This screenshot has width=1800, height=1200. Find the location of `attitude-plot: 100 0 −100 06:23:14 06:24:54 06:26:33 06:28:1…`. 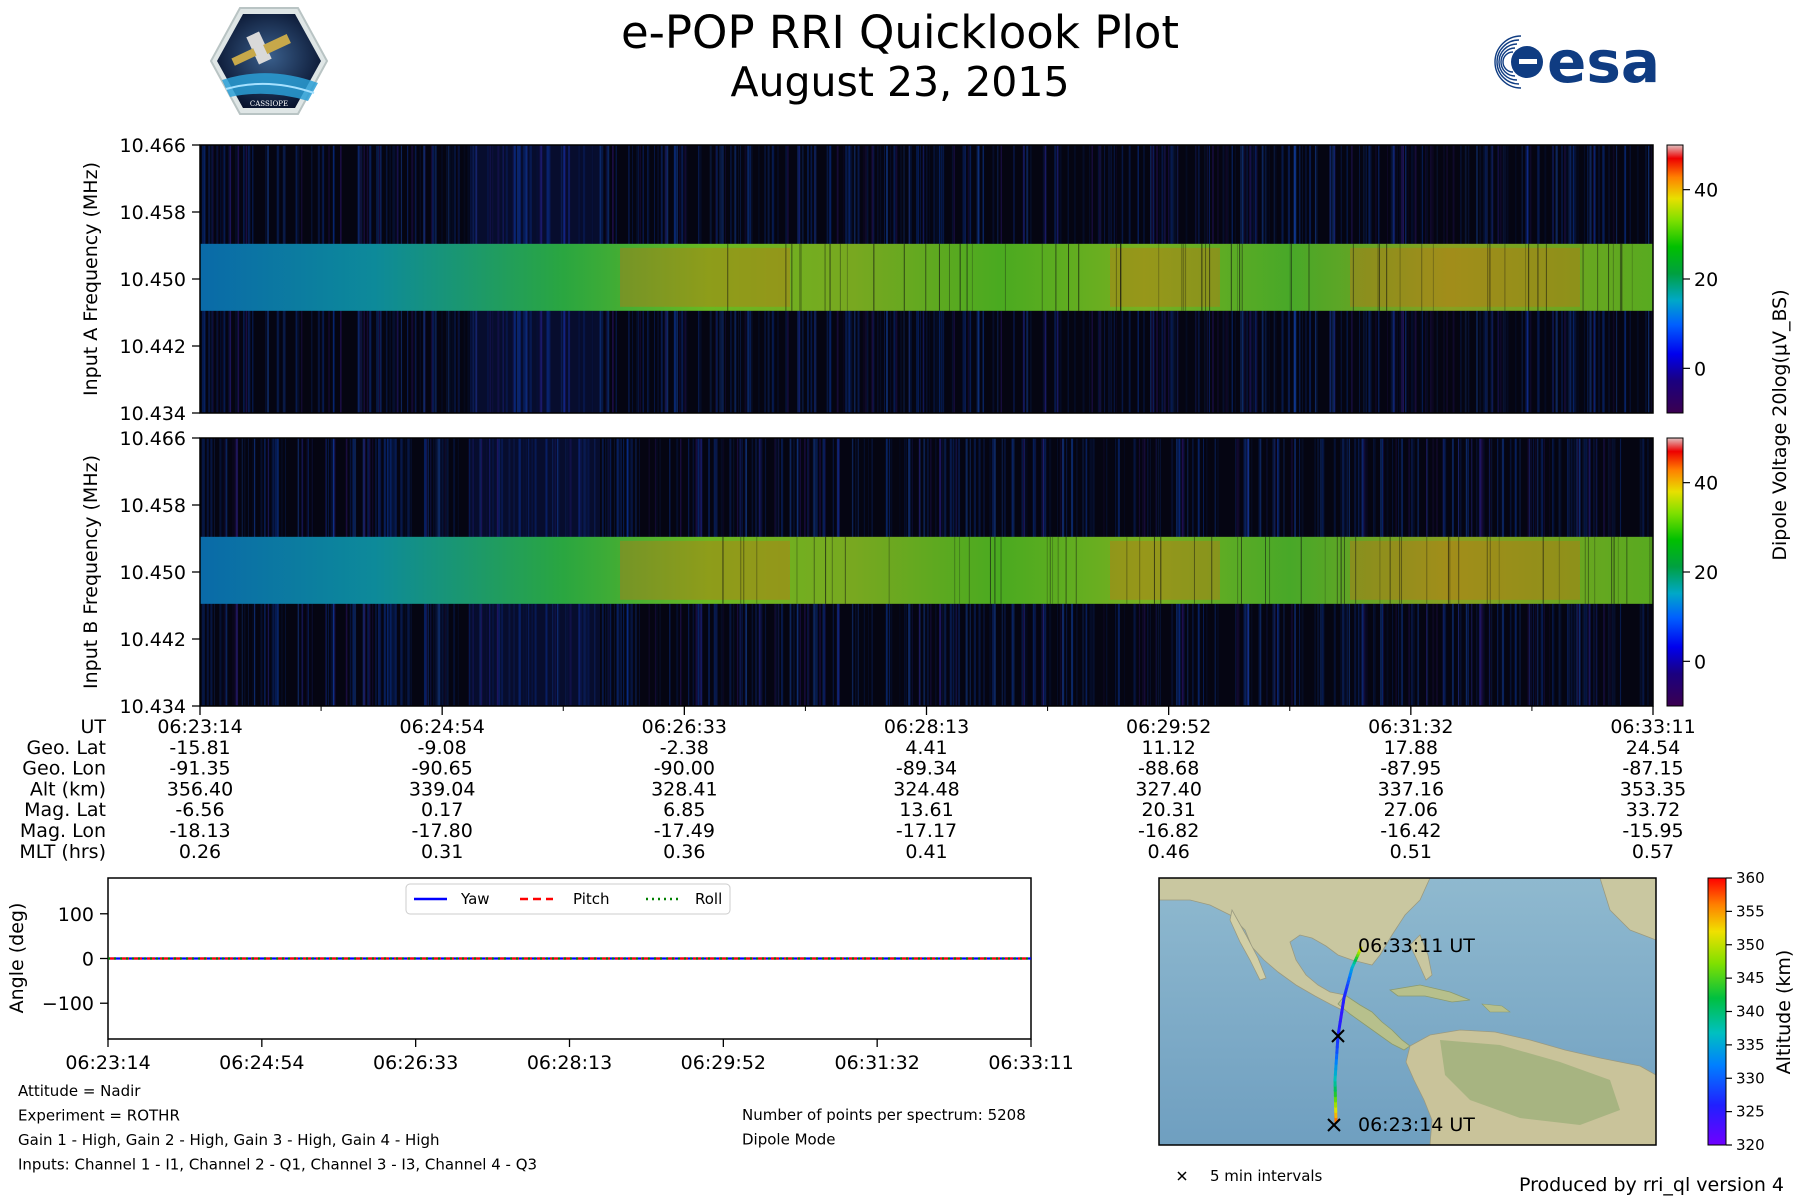

attitude-plot: 100 0 −100 06:23:14 06:24:54 06:26:33 06:28:1… is located at coordinates (540, 975).